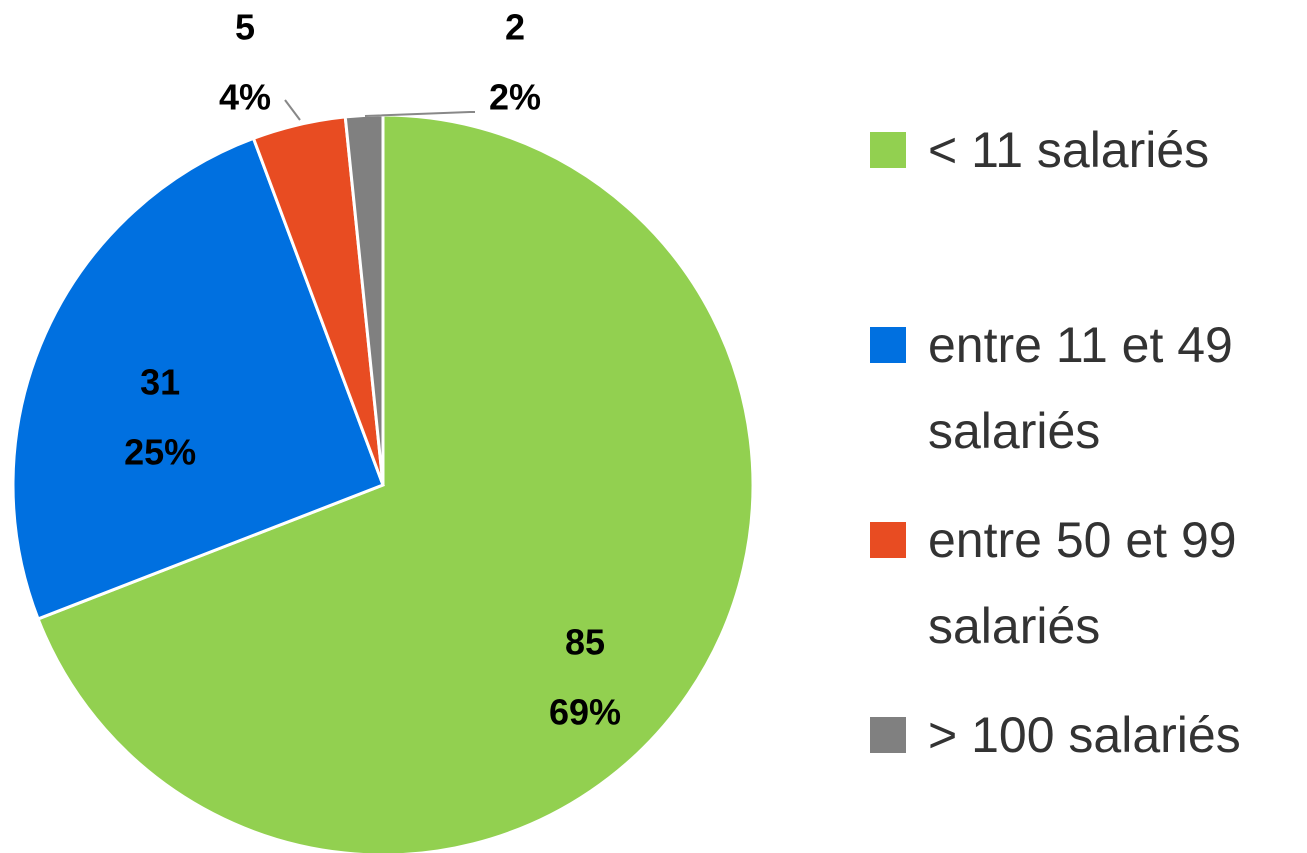 The image size is (1307, 853). I want to click on percent-label: 2%, so click(515, 97).